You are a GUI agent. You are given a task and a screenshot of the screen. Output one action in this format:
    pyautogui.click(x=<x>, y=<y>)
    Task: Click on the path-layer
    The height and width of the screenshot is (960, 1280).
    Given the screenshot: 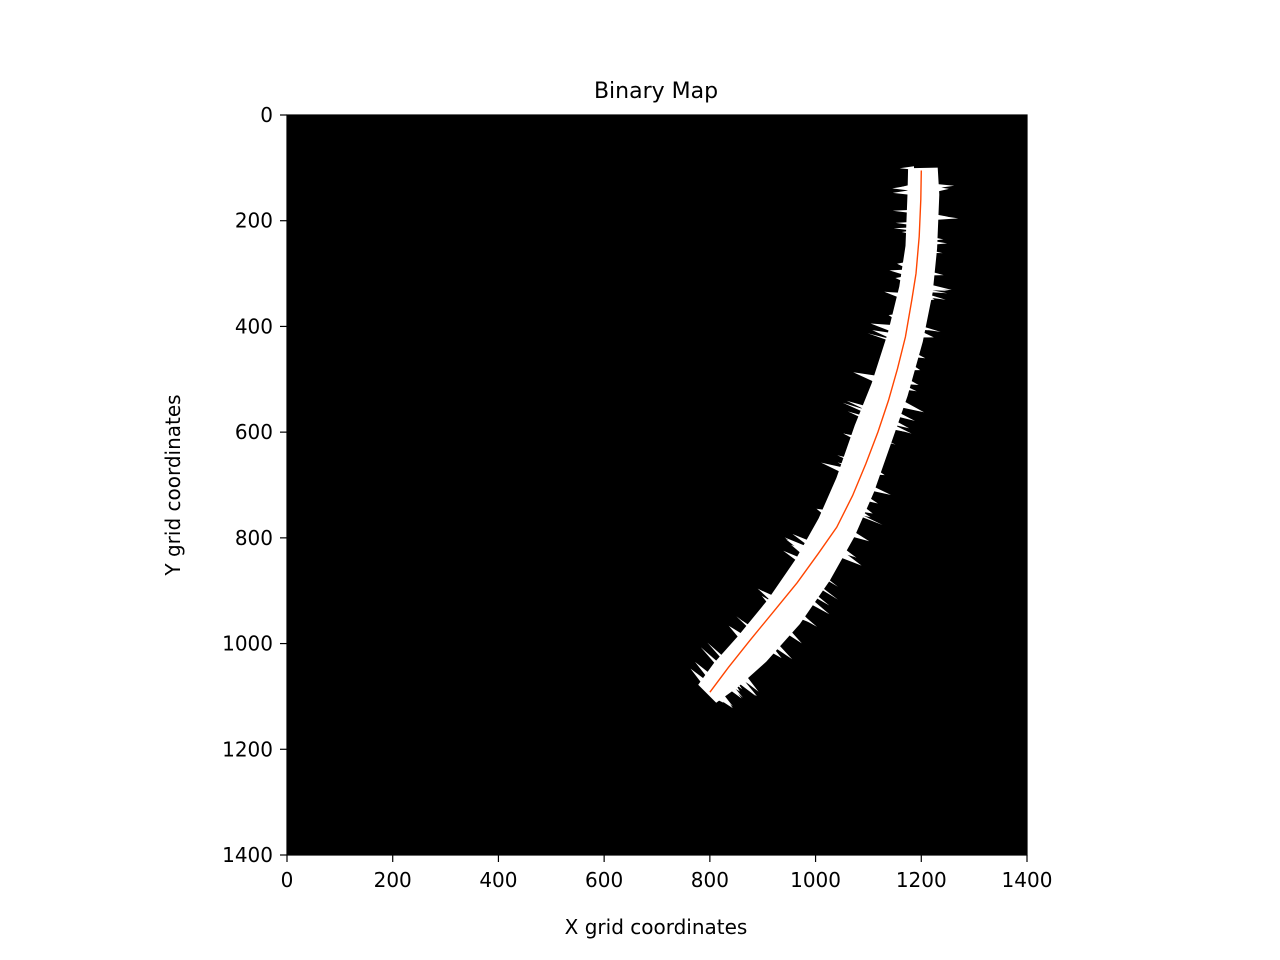 What is the action you would take?
    pyautogui.click(x=815, y=431)
    